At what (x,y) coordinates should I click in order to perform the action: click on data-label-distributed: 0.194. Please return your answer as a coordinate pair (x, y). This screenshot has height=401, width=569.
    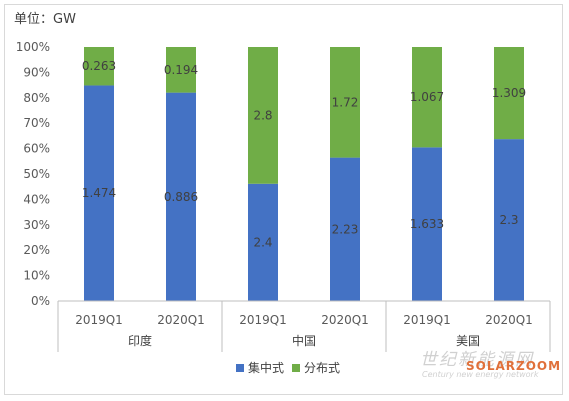
    Looking at the image, I should click on (181, 70).